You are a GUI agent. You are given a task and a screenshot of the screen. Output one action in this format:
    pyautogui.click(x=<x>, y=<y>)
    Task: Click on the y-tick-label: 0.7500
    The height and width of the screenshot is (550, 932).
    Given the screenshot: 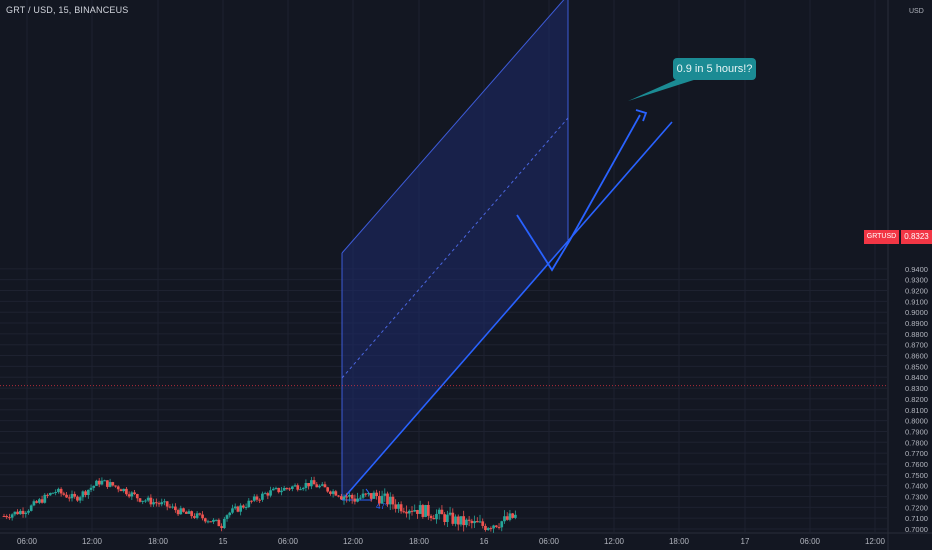 What is the action you would take?
    pyautogui.click(x=916, y=475)
    